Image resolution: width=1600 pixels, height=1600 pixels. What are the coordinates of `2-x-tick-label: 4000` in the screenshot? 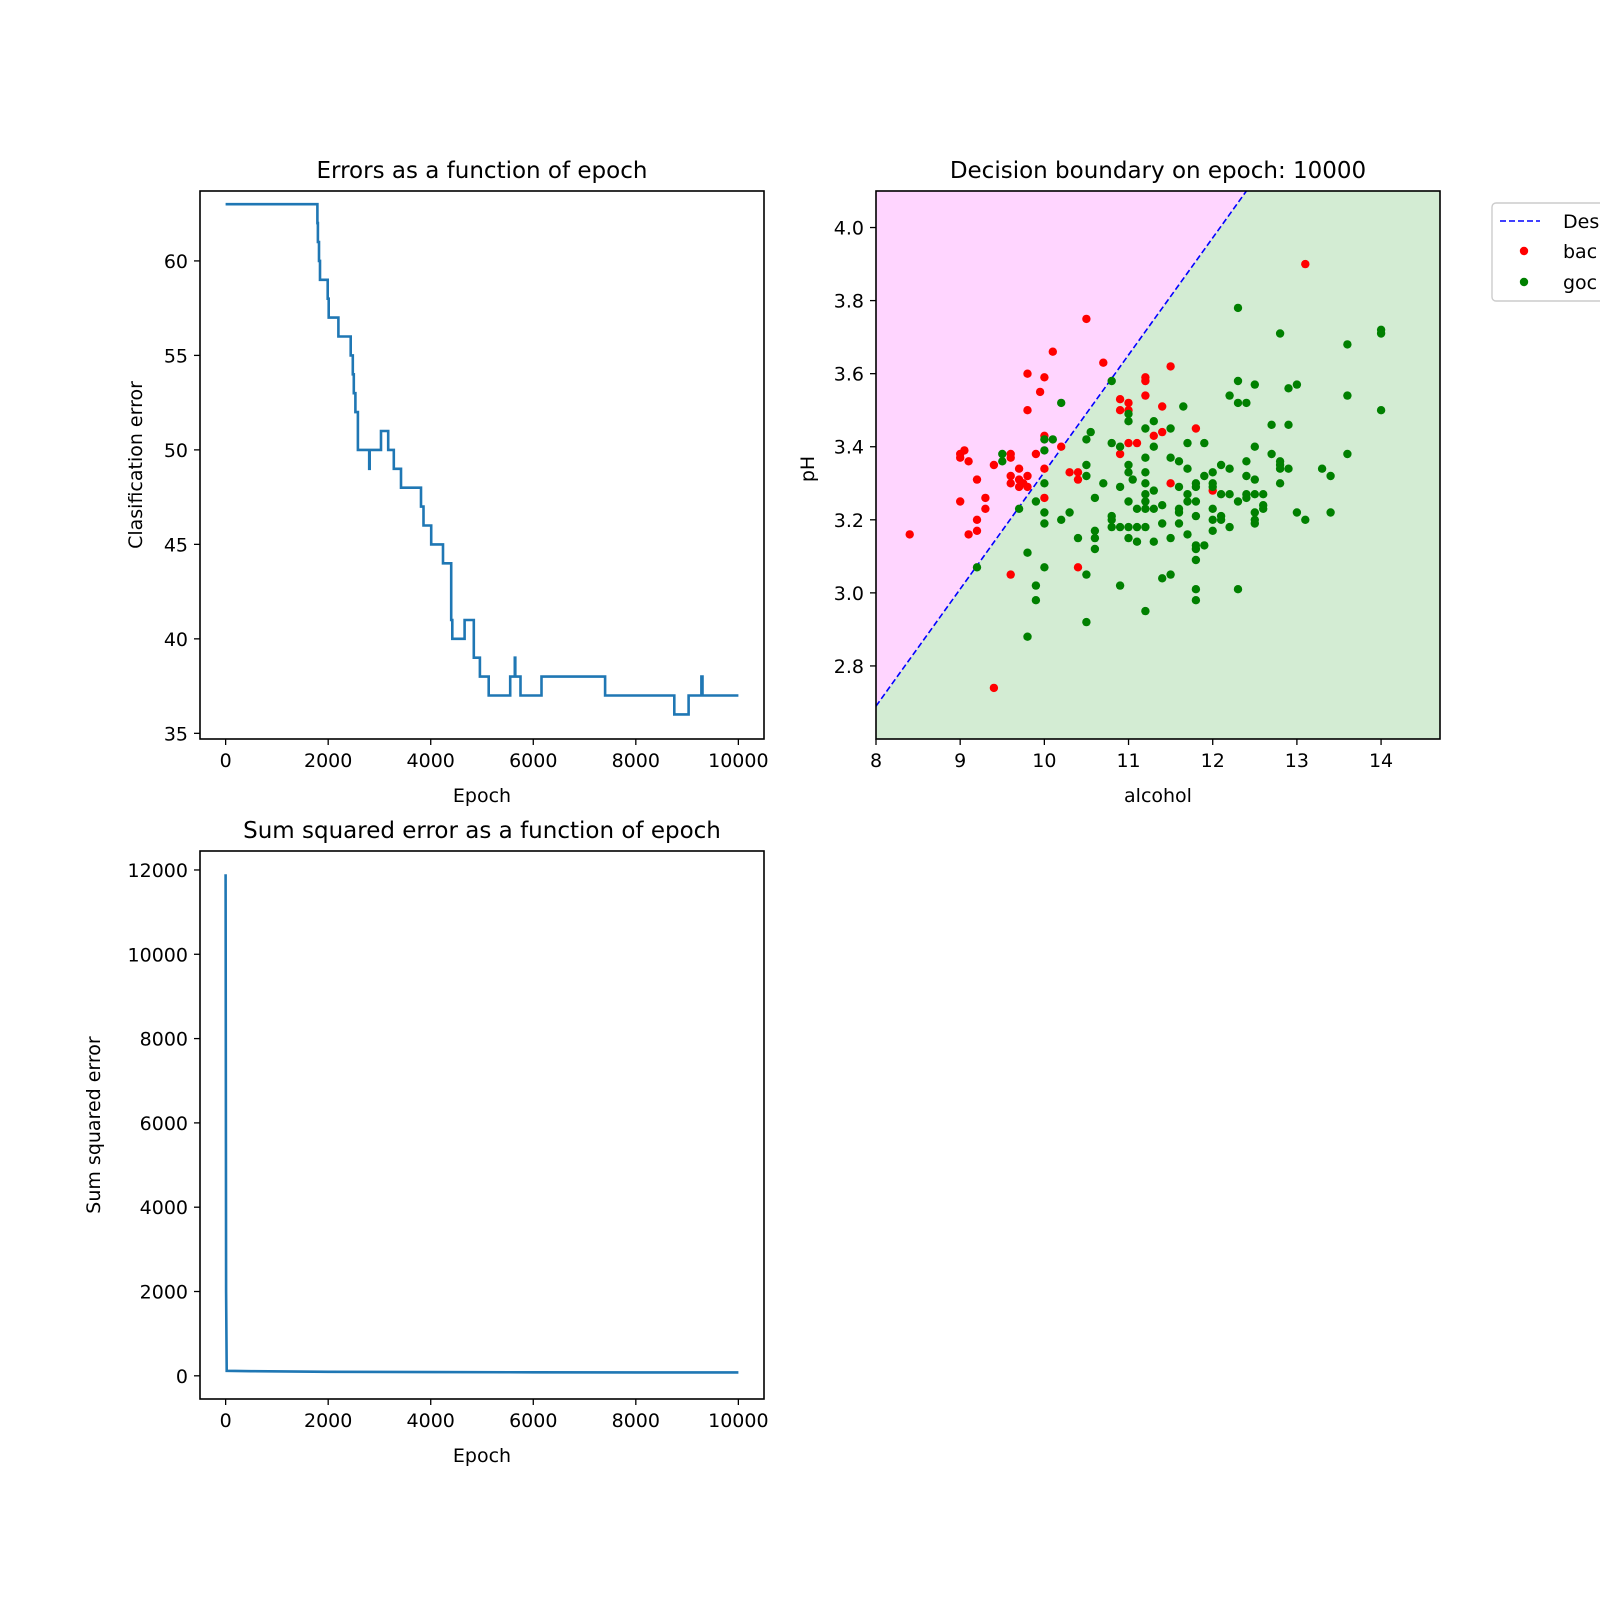 It's located at (431, 1421).